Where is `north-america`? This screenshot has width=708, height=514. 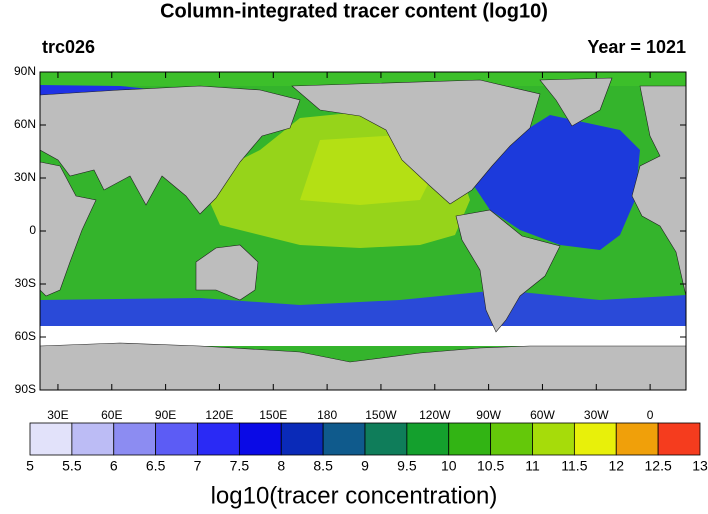 north-america is located at coordinates (416, 142).